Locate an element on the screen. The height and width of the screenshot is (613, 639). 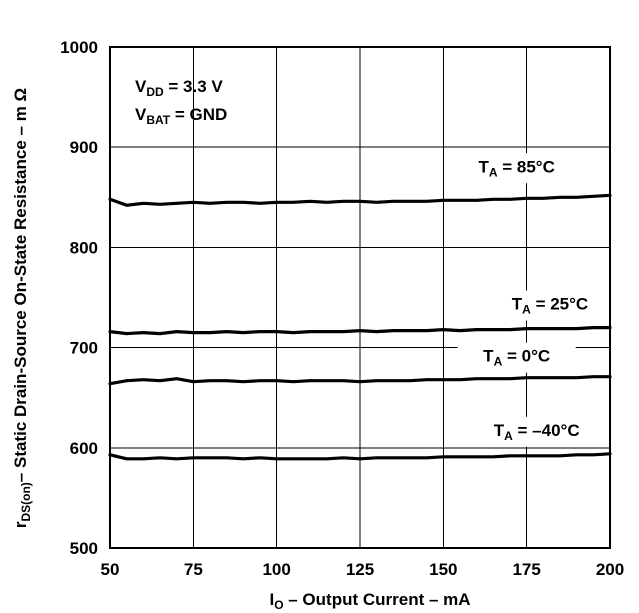
condition-1: VBAT = GND is located at coordinates (181, 116).